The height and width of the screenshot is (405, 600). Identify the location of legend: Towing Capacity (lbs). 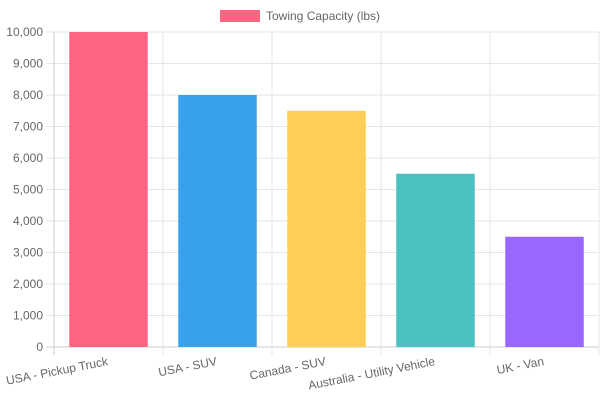
(300, 16).